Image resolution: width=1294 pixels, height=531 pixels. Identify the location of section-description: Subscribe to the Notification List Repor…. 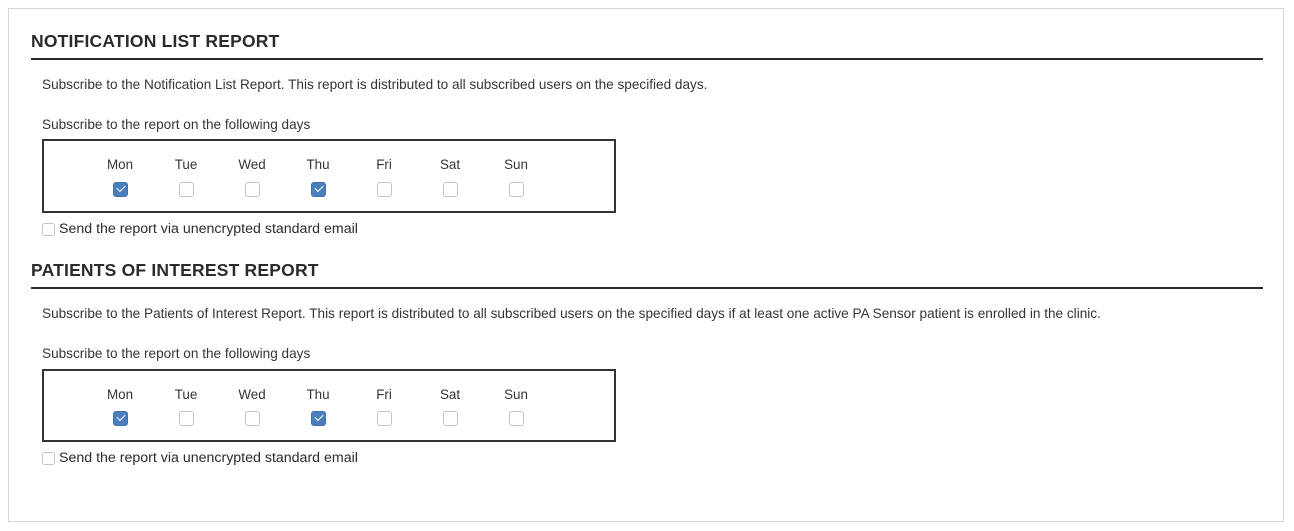
(375, 85).